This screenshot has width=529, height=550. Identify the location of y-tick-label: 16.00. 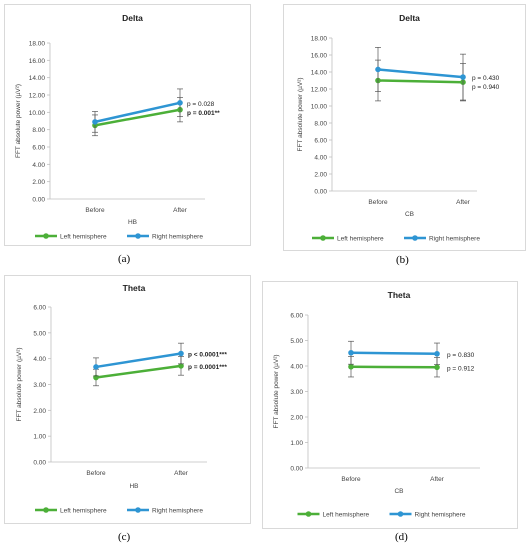
(37, 61).